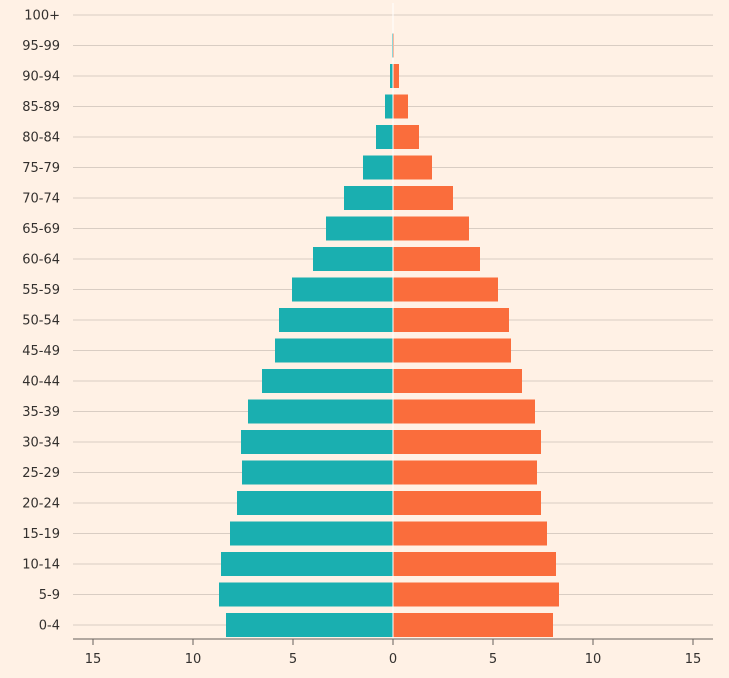 This screenshot has width=729, height=678. What do you see at coordinates (41, 107) in the screenshot?
I see `category-label: 85-89` at bounding box center [41, 107].